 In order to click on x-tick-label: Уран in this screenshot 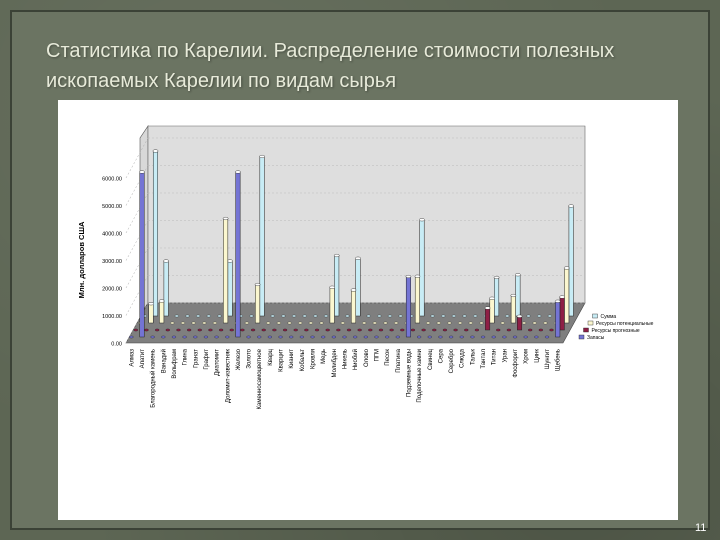, I will do `click(505, 356)`.